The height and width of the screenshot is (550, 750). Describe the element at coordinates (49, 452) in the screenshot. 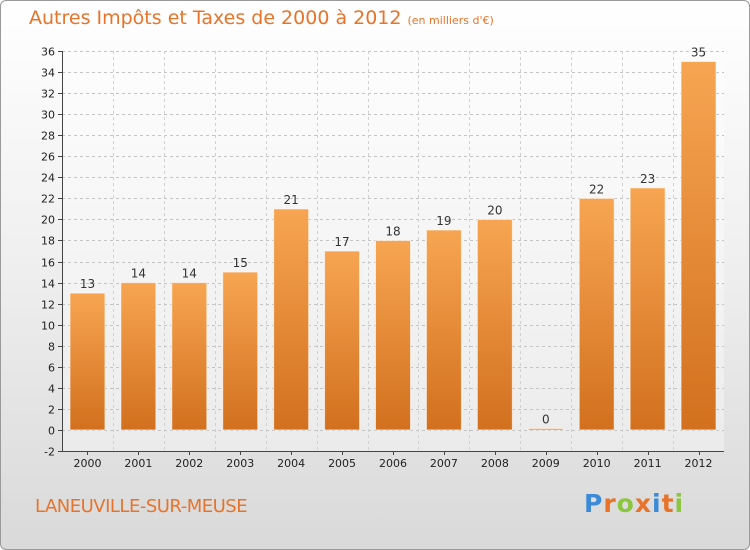

I see `y-tick-label: -2` at that location.